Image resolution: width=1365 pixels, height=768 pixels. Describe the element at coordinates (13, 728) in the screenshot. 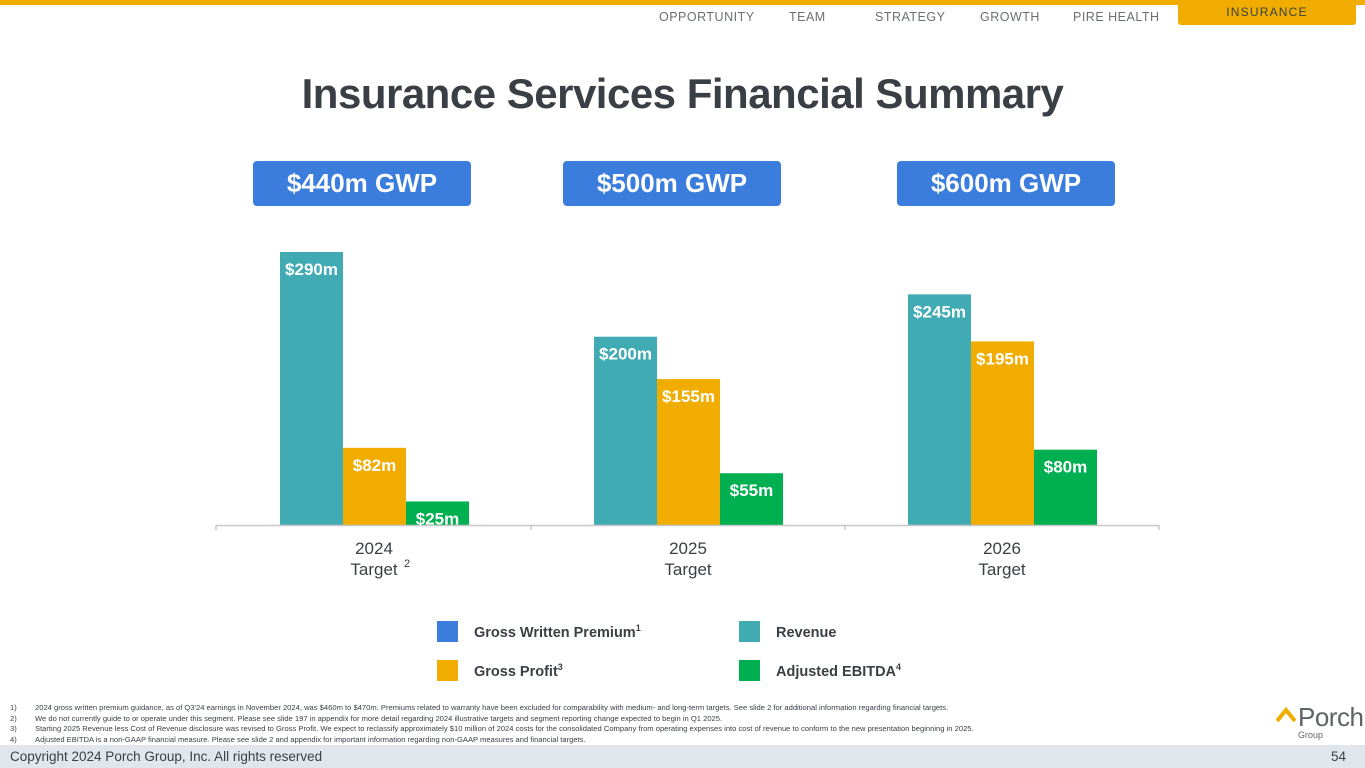

I see `footnote-number: 3)` at that location.